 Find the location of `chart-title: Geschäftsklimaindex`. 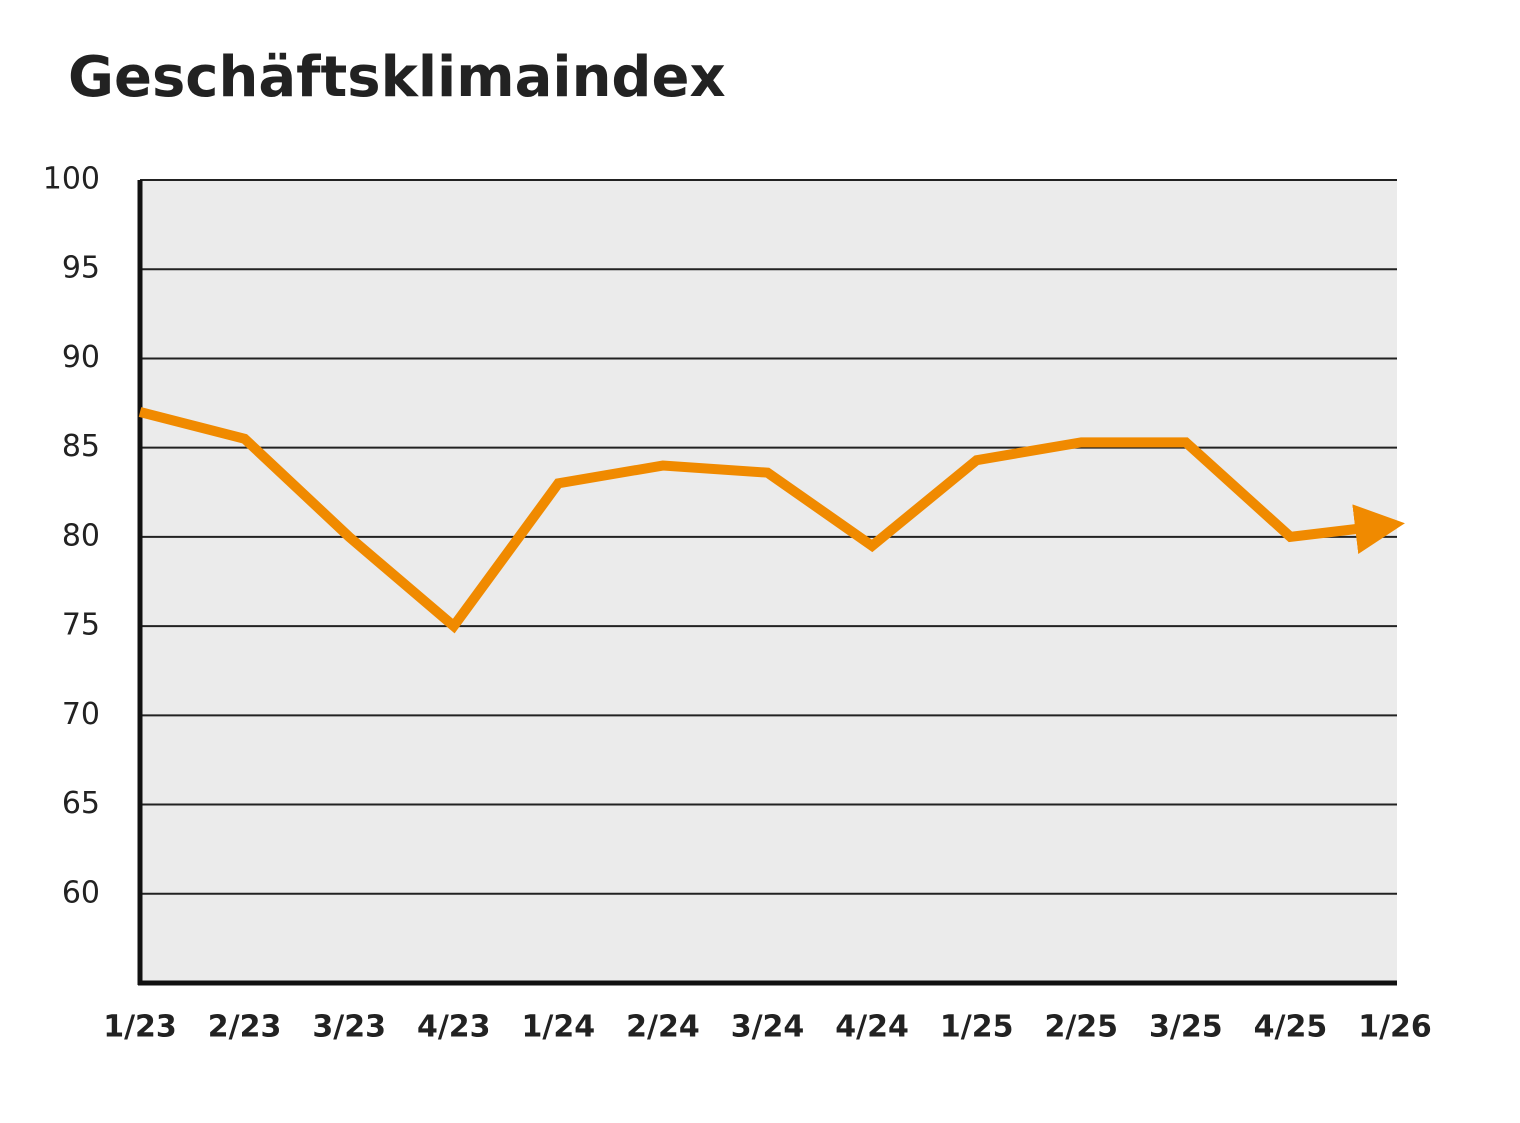

chart-title: Geschäftsklimaindex is located at coordinates (397, 77).